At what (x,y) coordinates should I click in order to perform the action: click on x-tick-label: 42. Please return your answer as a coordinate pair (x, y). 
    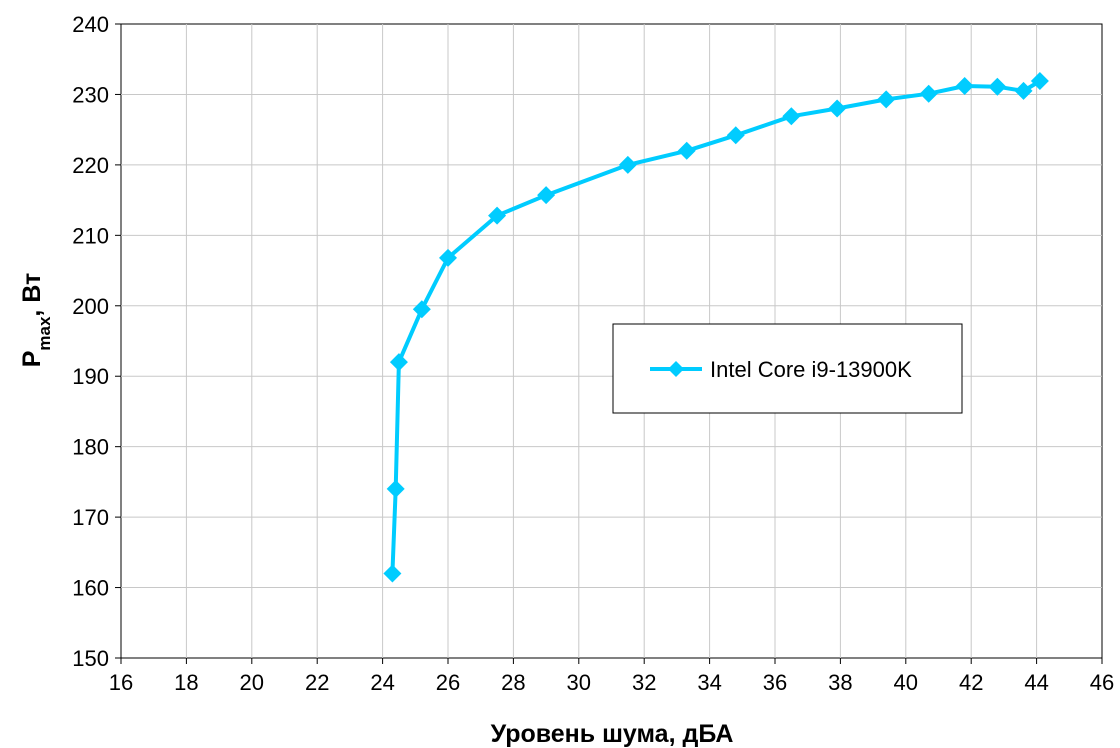
    Looking at the image, I should click on (971, 682).